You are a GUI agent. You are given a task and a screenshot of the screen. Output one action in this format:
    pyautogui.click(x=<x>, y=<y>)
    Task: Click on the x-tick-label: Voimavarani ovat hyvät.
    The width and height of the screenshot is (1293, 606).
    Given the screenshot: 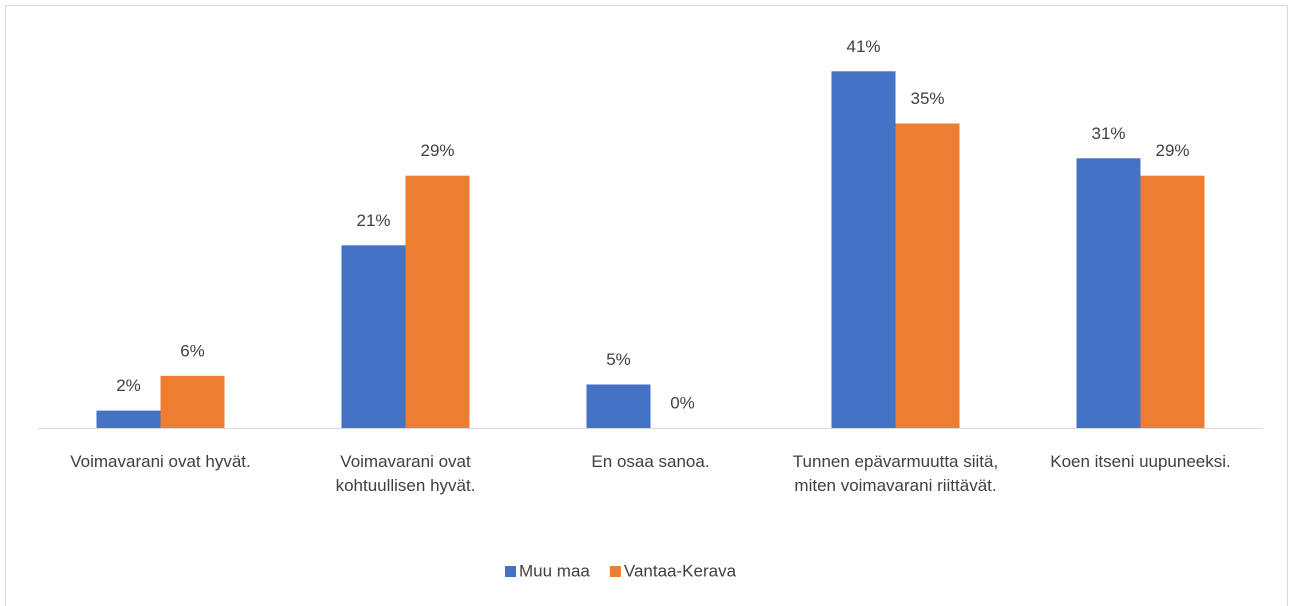 What is the action you would take?
    pyautogui.click(x=160, y=461)
    